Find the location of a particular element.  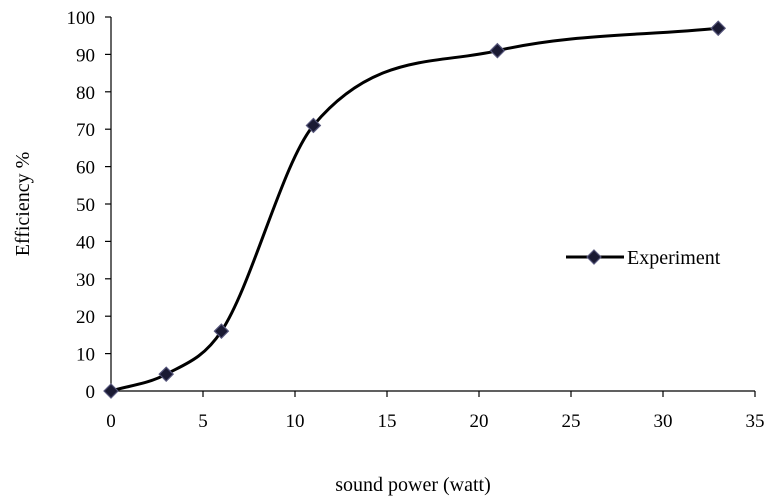

x-axis-ticks: 0 5 10 15 20 25 30 35 is located at coordinates (435, 411).